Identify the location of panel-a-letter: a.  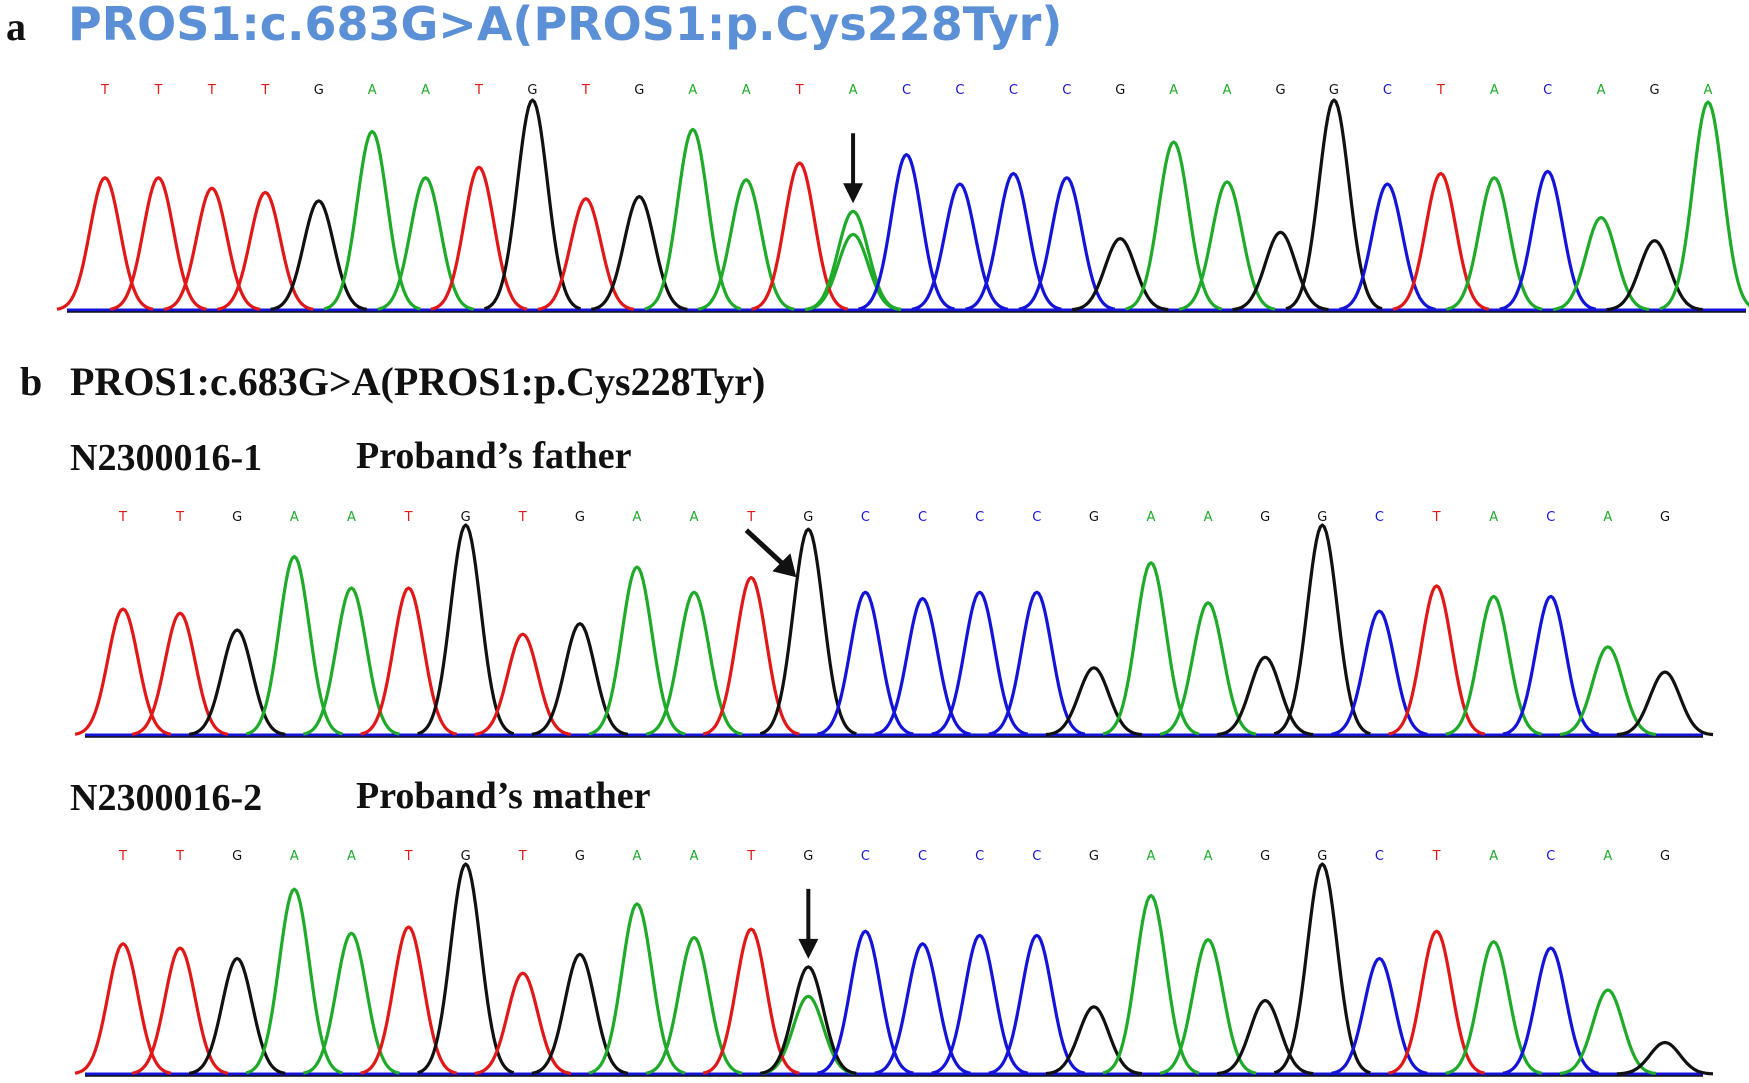
(16, 26).